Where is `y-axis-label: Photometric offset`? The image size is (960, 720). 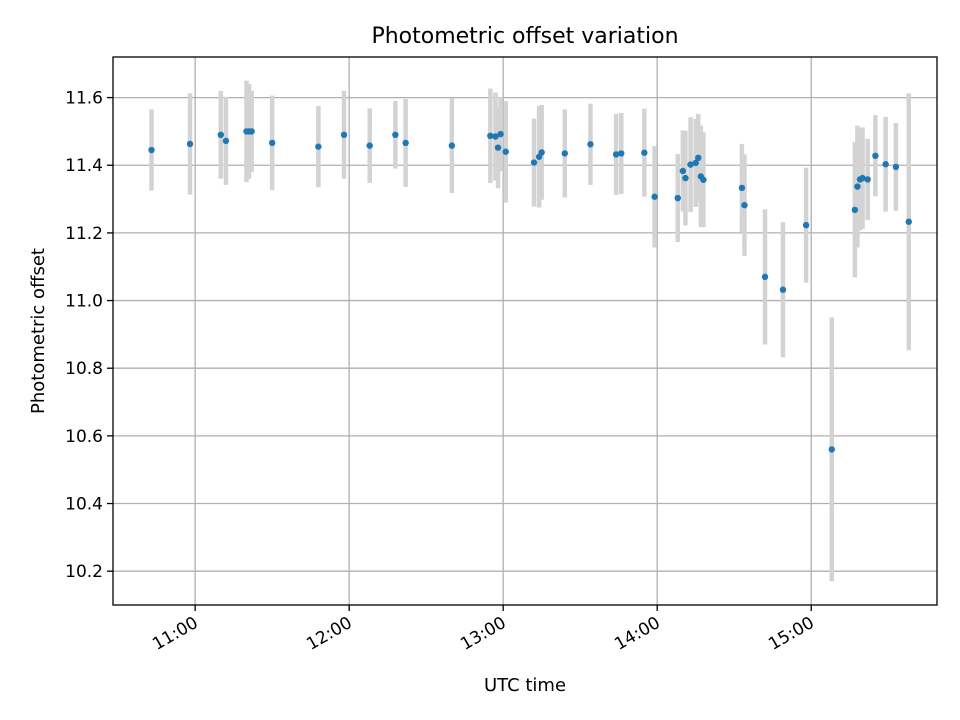
y-axis-label: Photometric offset is located at coordinates (38, 331).